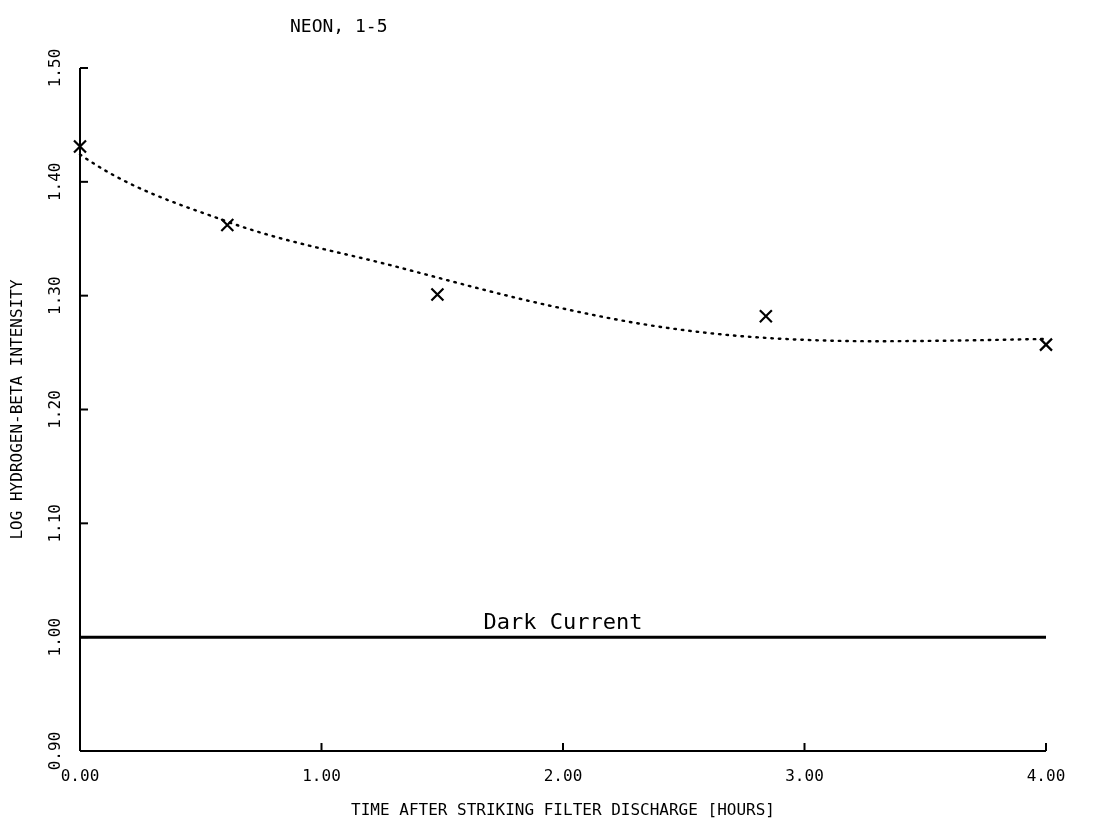 This screenshot has height=827, width=1106. What do you see at coordinates (54, 182) in the screenshot?
I see `y-tick-label: 1.40` at bounding box center [54, 182].